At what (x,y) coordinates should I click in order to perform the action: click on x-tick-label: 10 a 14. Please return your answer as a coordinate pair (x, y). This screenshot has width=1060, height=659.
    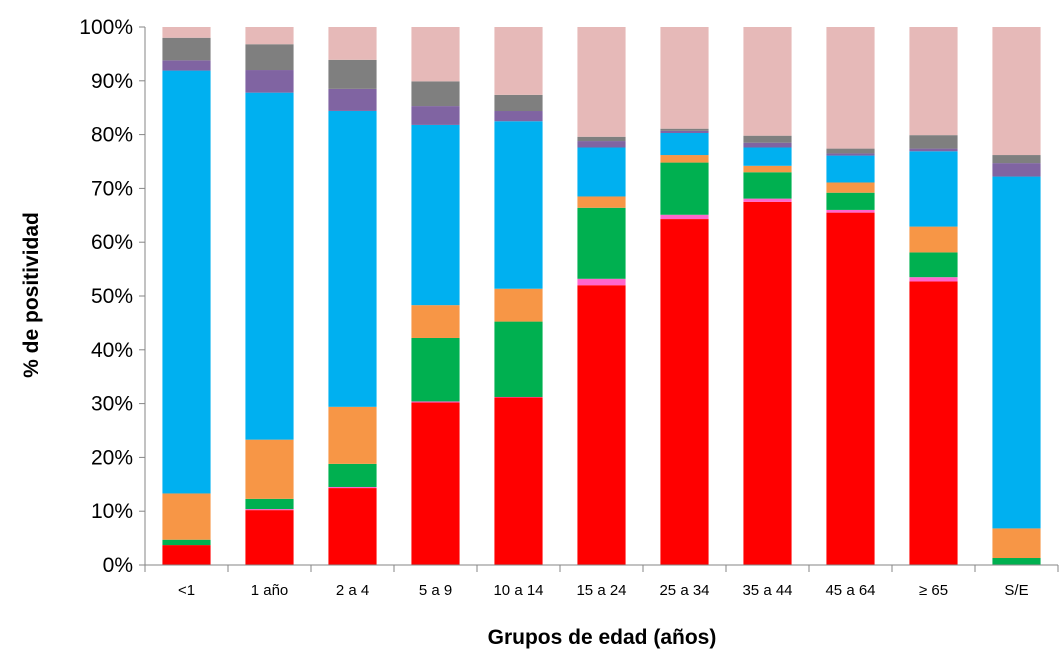
    Looking at the image, I should click on (518, 590).